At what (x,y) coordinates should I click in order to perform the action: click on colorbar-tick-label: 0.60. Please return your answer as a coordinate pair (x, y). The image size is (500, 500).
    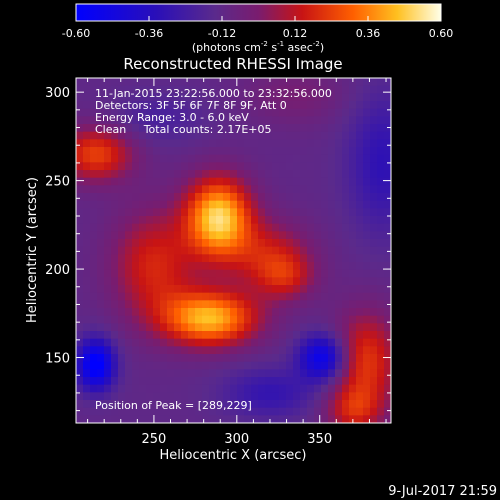
    Looking at the image, I should click on (441, 33).